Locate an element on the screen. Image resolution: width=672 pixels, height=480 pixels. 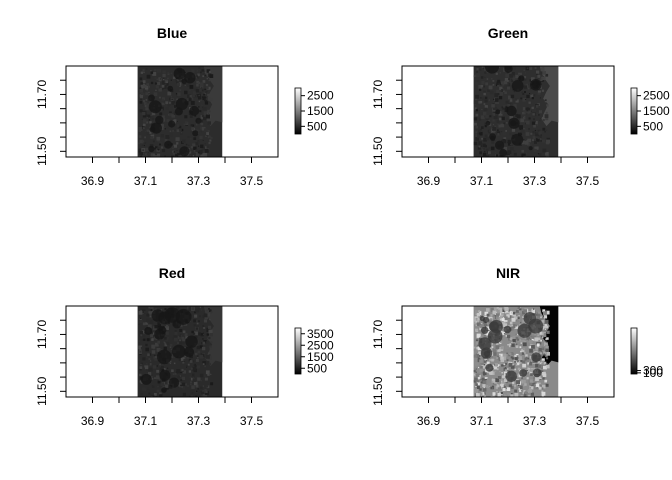
legend-tick-label: 300 is located at coordinates (653, 371).